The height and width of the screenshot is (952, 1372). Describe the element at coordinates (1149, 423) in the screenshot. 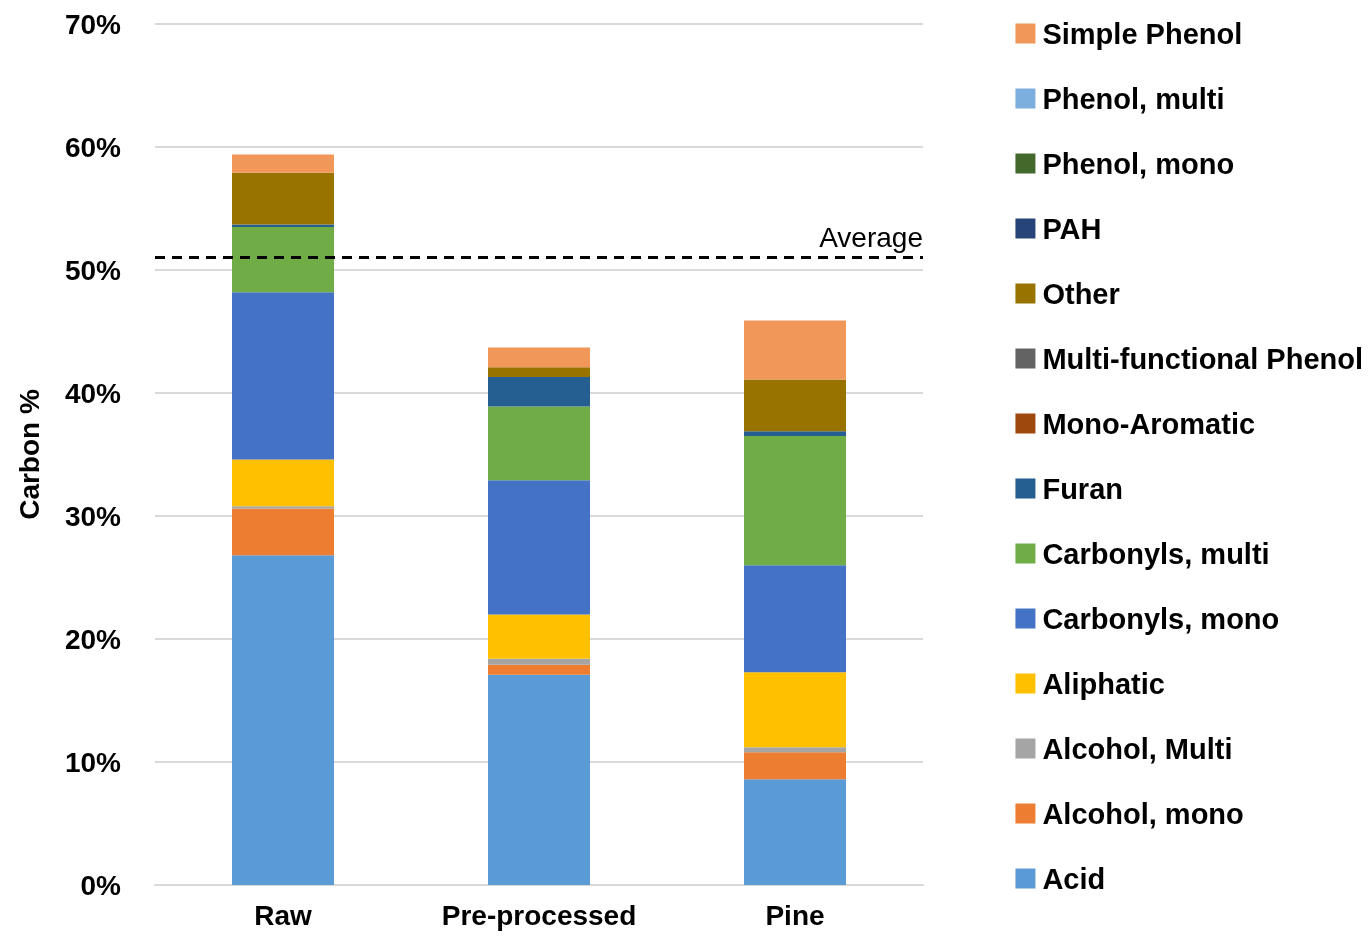

I see `legend-label: Mono-Aromatic` at that location.